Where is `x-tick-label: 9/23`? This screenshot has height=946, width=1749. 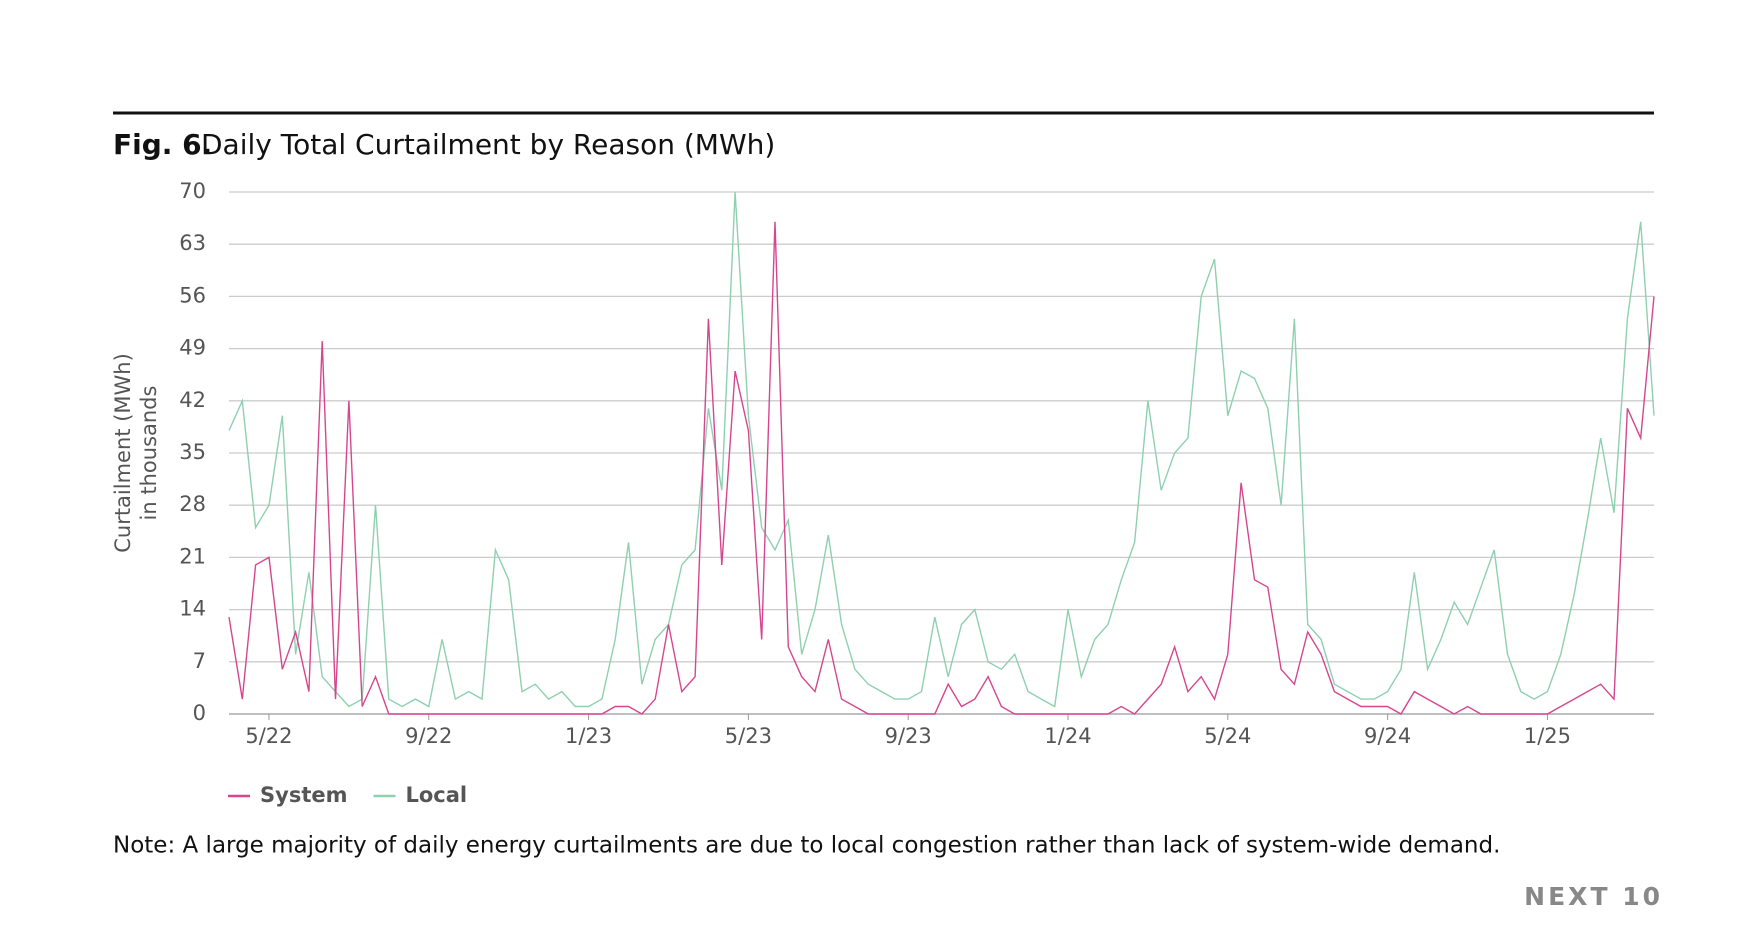
x-tick-label: 9/23 is located at coordinates (908, 736).